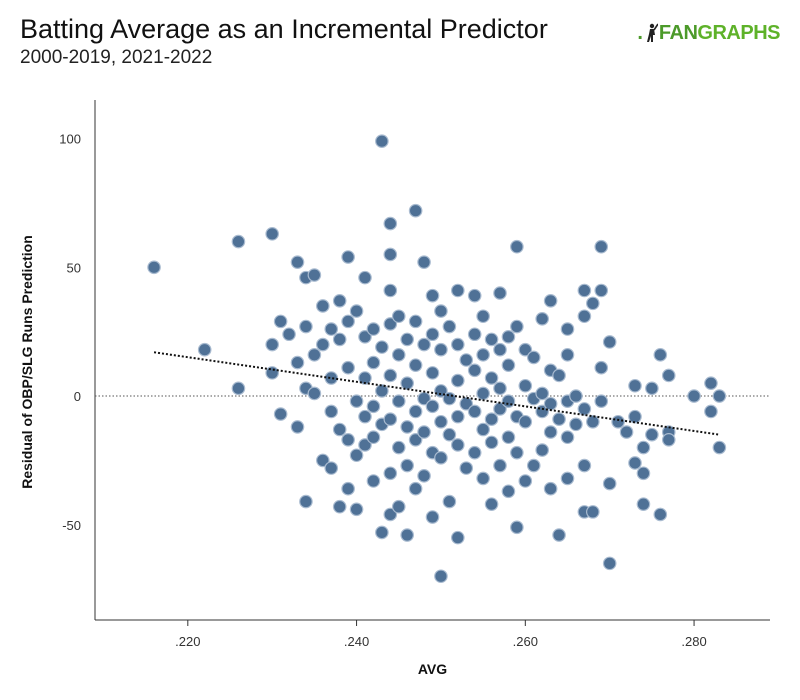 The width and height of the screenshot is (800, 700). What do you see at coordinates (116, 57) in the screenshot?
I see `chart-subtitle: 2000-2019, 2021-2022` at bounding box center [116, 57].